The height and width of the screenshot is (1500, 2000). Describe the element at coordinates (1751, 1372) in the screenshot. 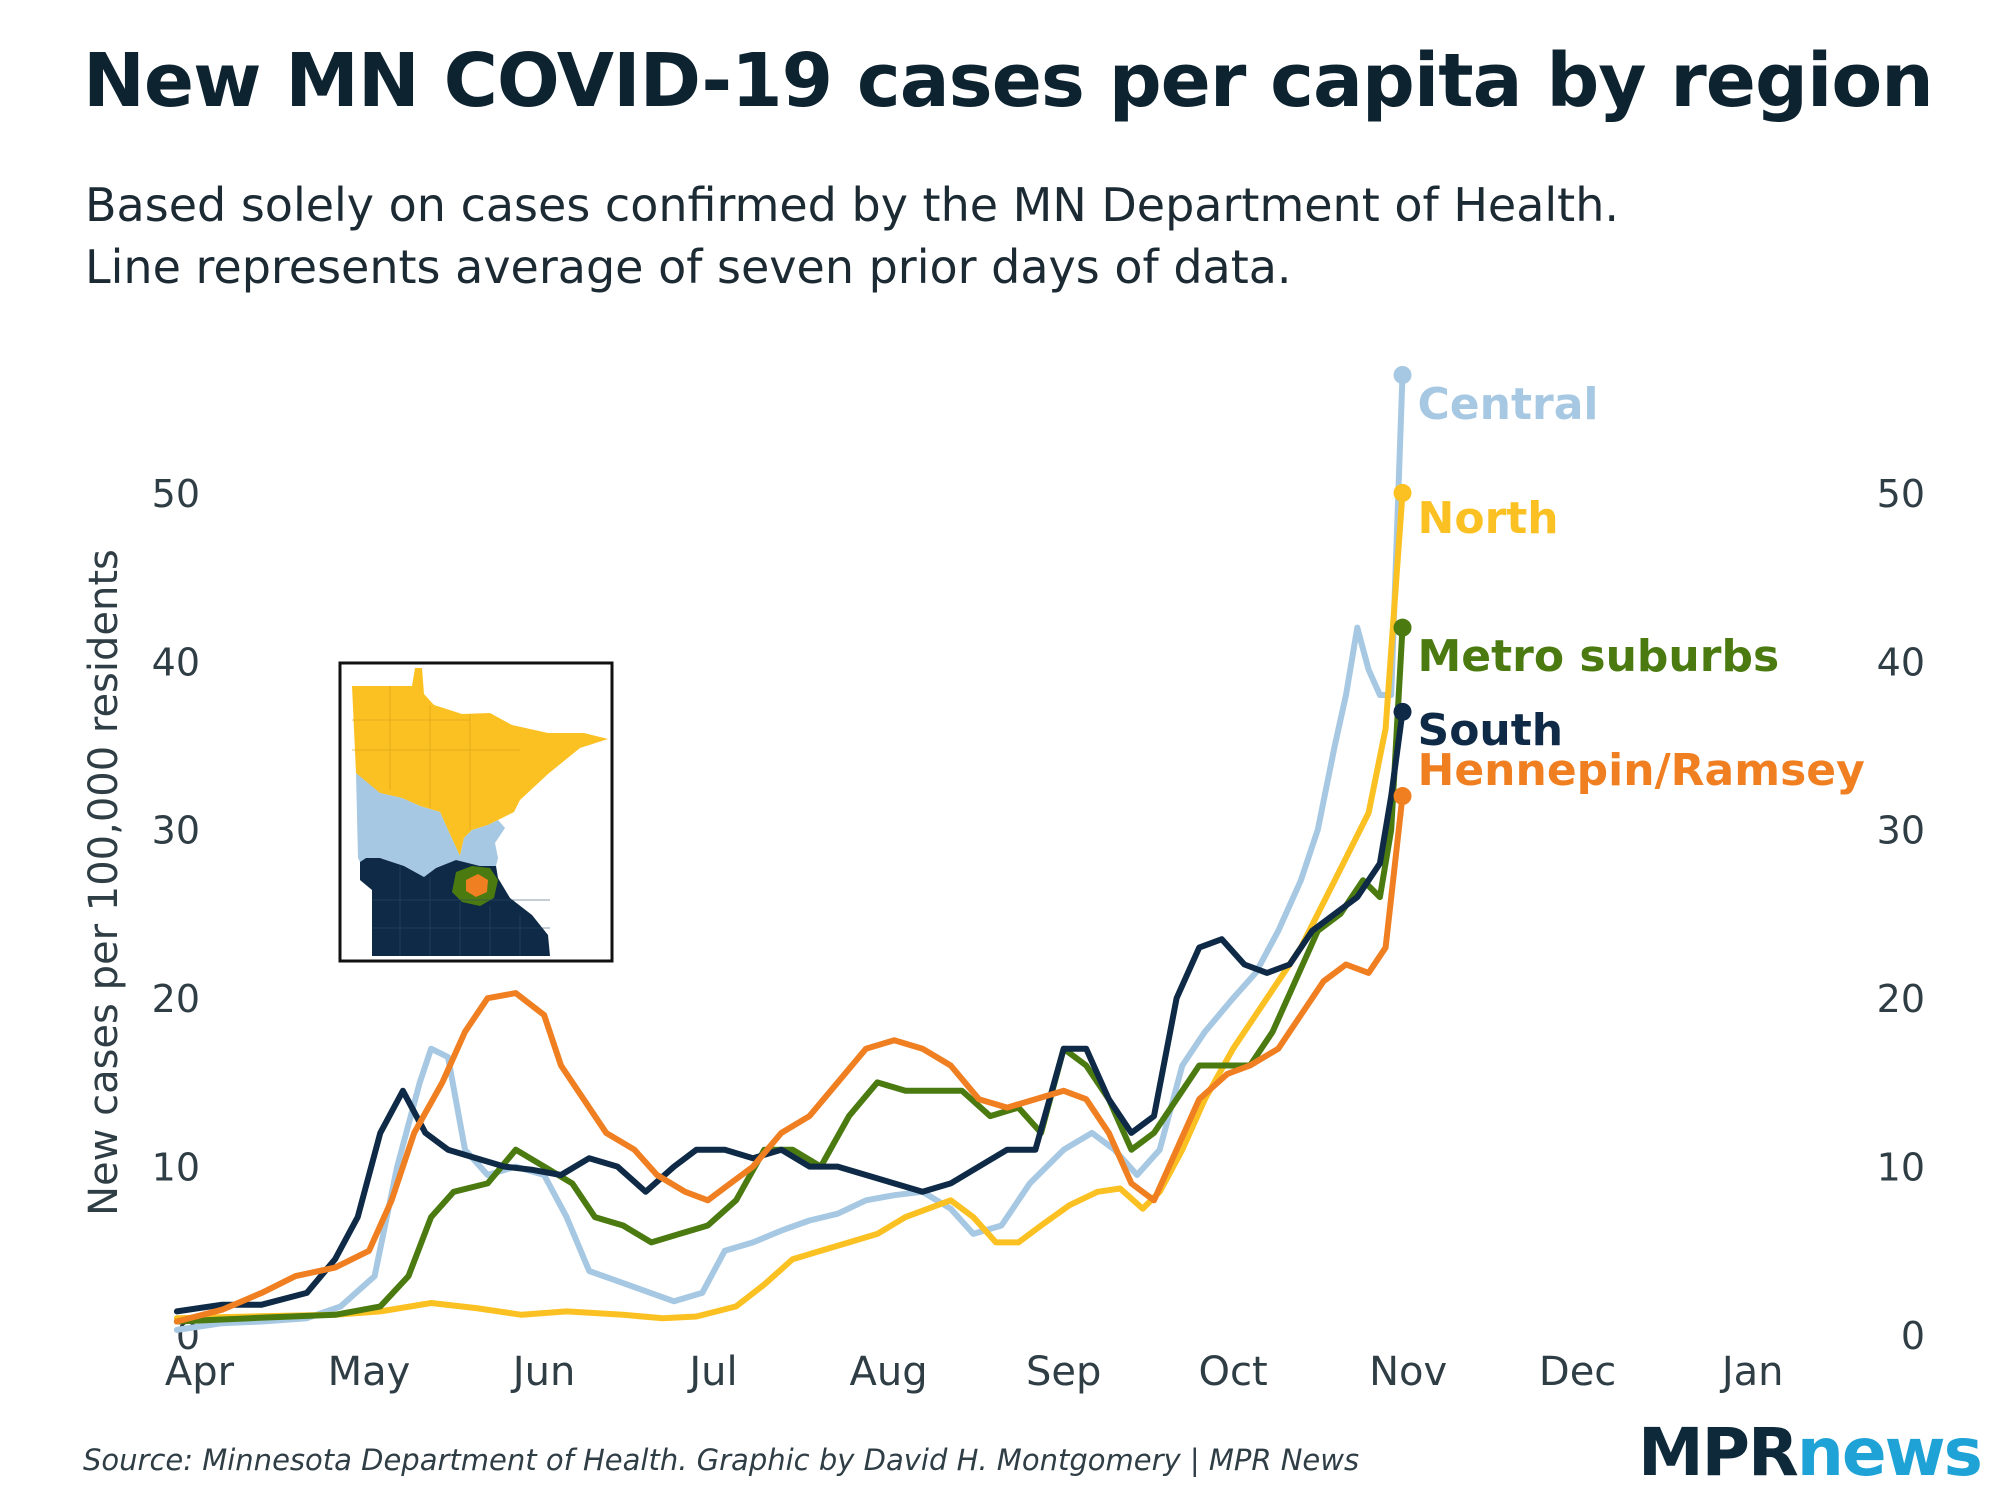

I see `x-tick-label-9: Jan` at that location.